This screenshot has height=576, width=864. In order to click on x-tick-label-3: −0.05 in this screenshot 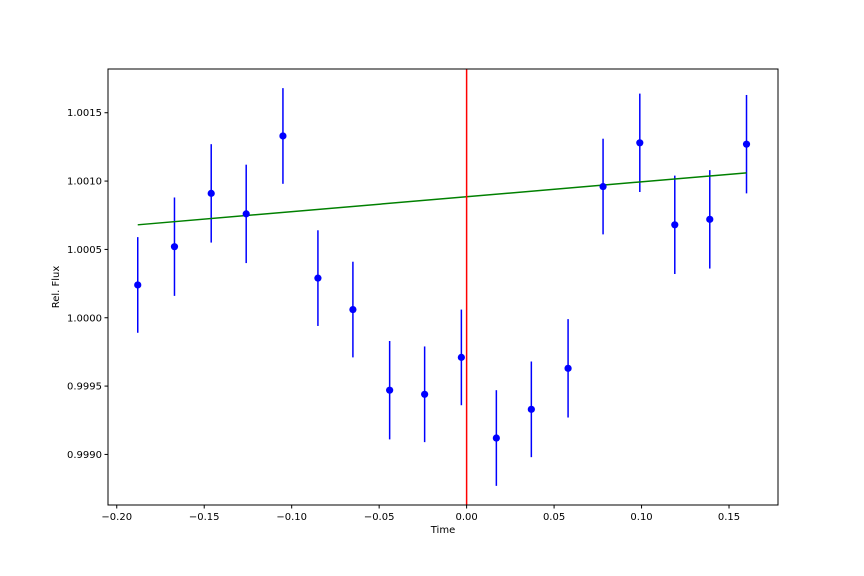, I will do `click(379, 517)`.